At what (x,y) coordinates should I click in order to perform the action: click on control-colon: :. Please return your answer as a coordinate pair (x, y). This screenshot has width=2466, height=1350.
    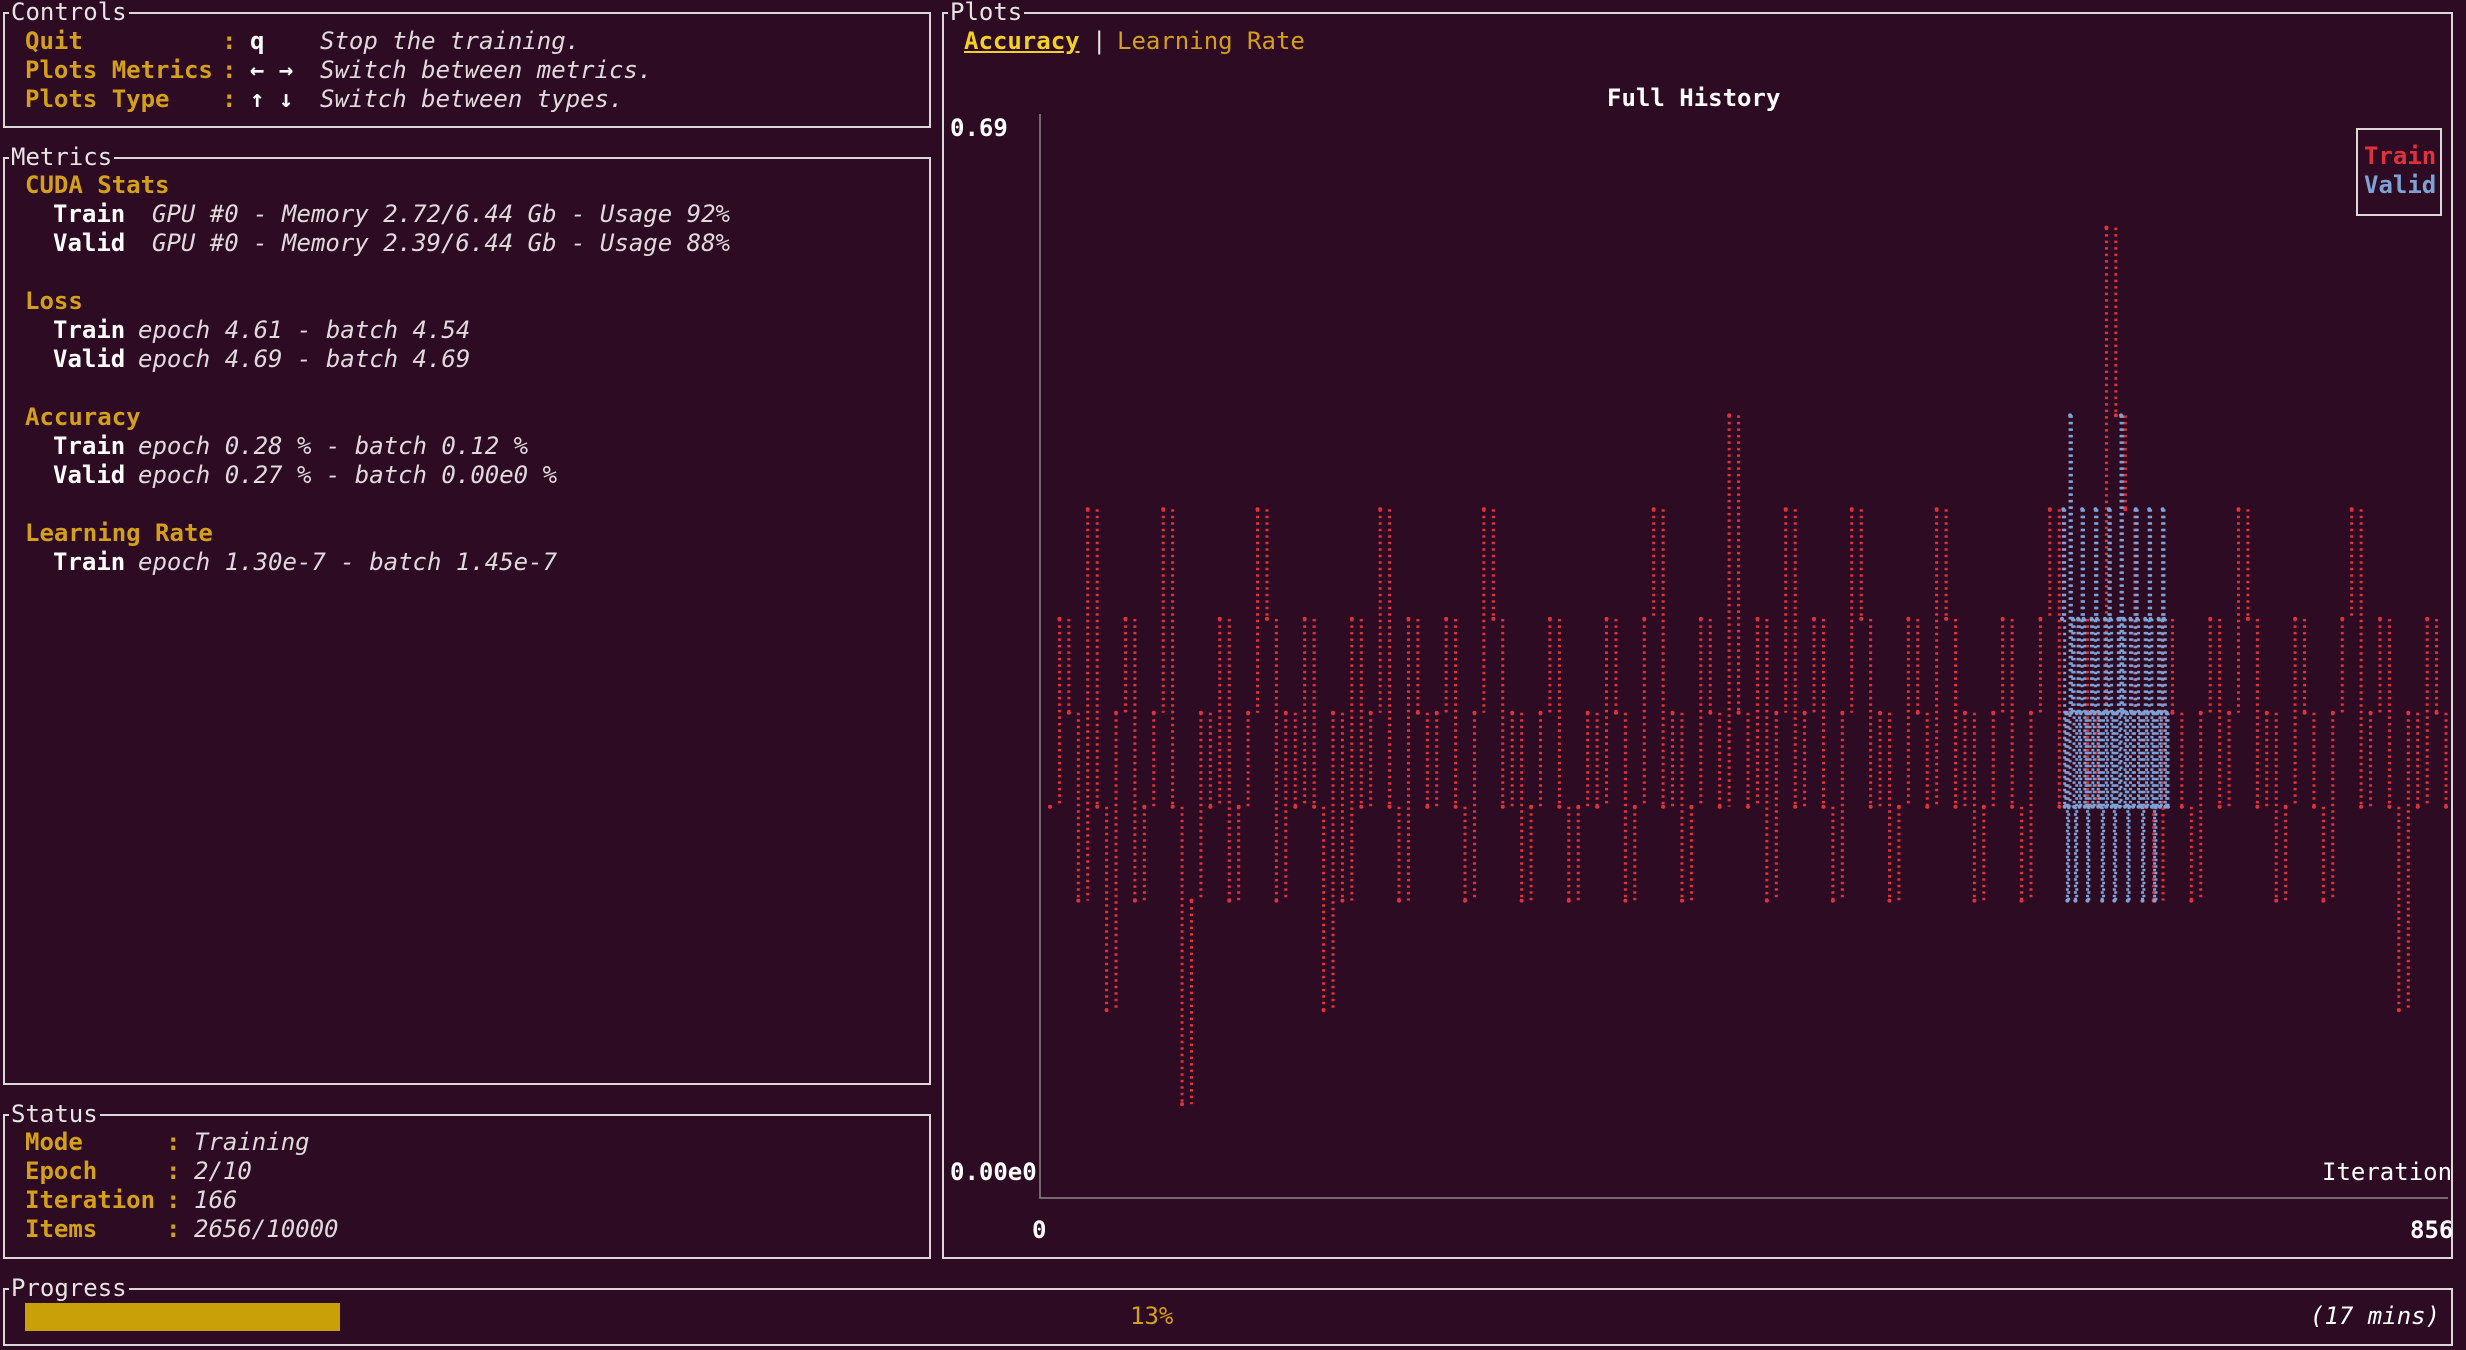
    Looking at the image, I should click on (229, 41).